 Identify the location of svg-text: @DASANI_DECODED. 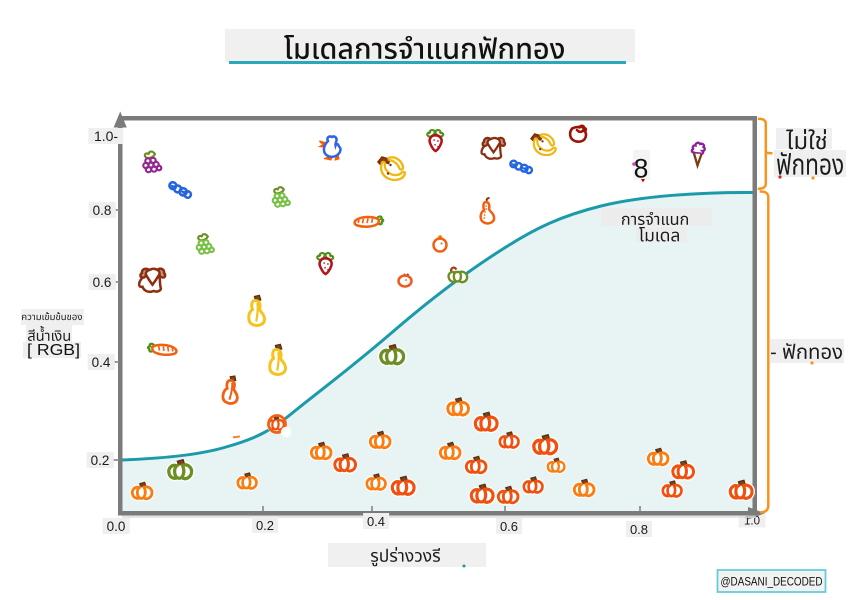
(772, 582).